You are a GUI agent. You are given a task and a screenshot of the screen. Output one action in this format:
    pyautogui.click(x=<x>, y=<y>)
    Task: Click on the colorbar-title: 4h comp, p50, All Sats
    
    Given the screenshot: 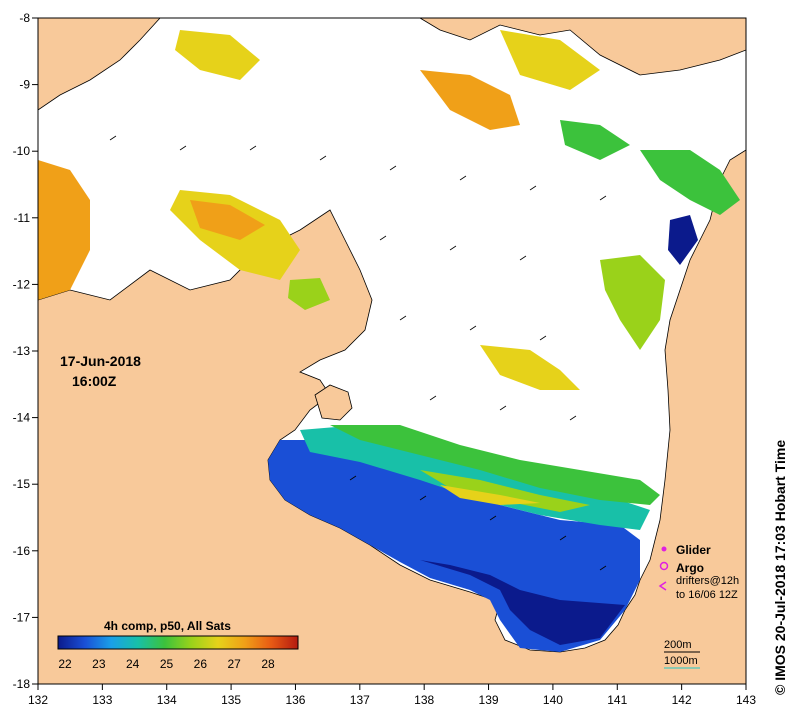 What is the action you would take?
    pyautogui.click(x=167, y=626)
    